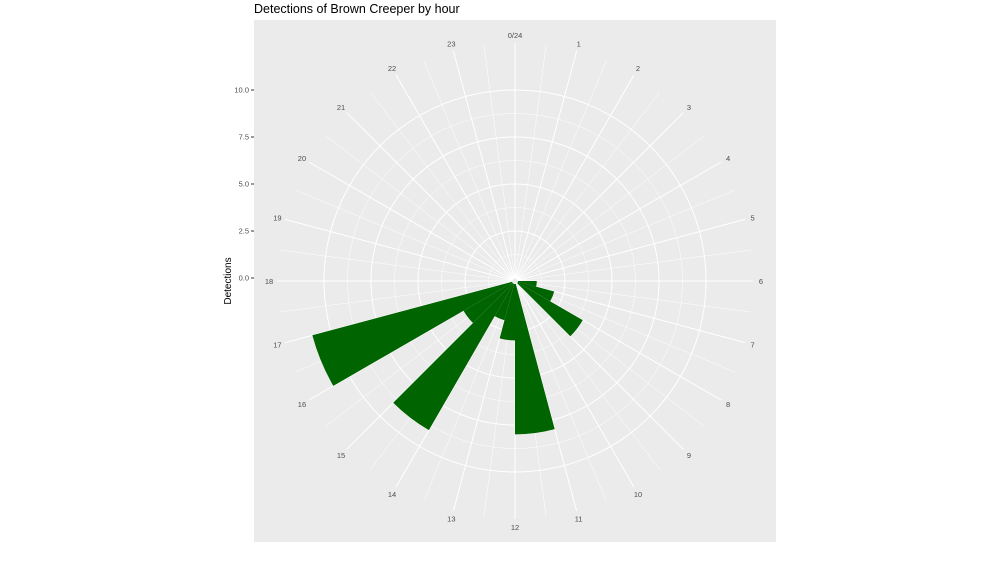 The image size is (1000, 563). What do you see at coordinates (515, 35) in the screenshot?
I see `hour-label-0: 0/24` at bounding box center [515, 35].